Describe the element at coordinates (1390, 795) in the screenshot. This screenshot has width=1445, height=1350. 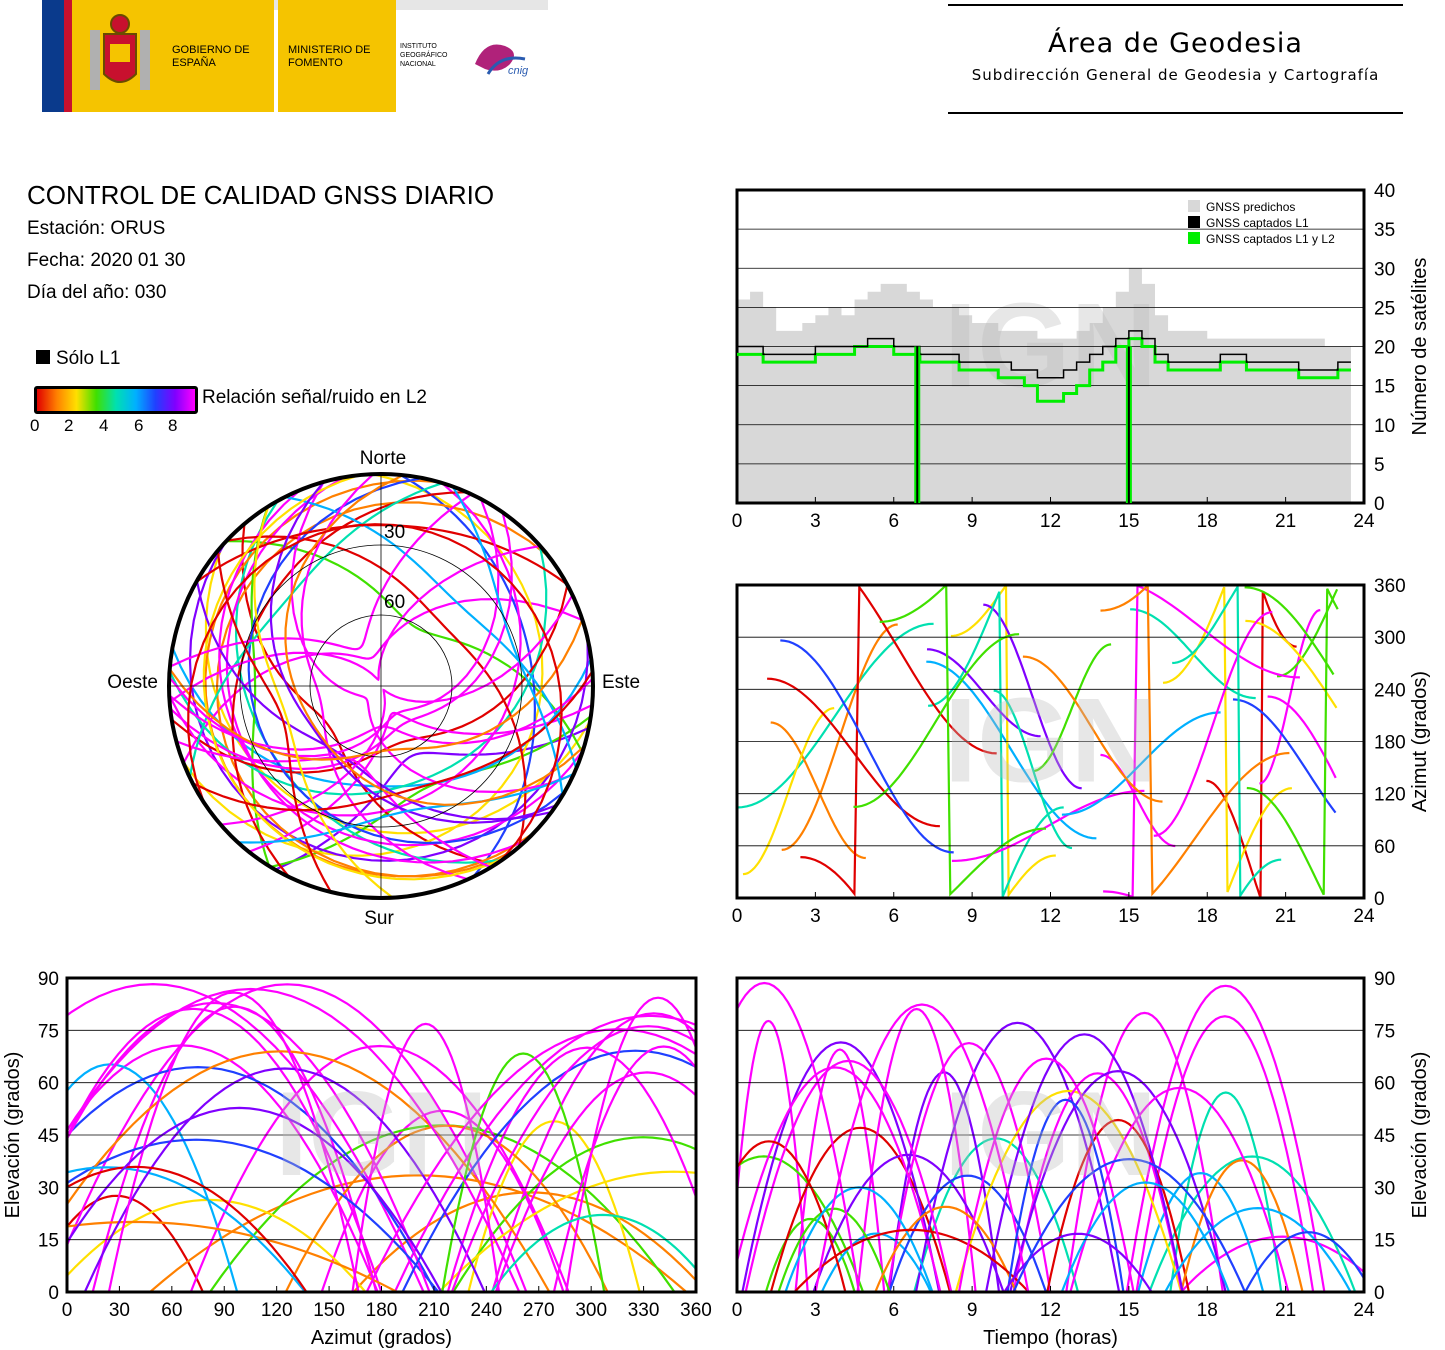
I see `y-tick-label: 120` at that location.